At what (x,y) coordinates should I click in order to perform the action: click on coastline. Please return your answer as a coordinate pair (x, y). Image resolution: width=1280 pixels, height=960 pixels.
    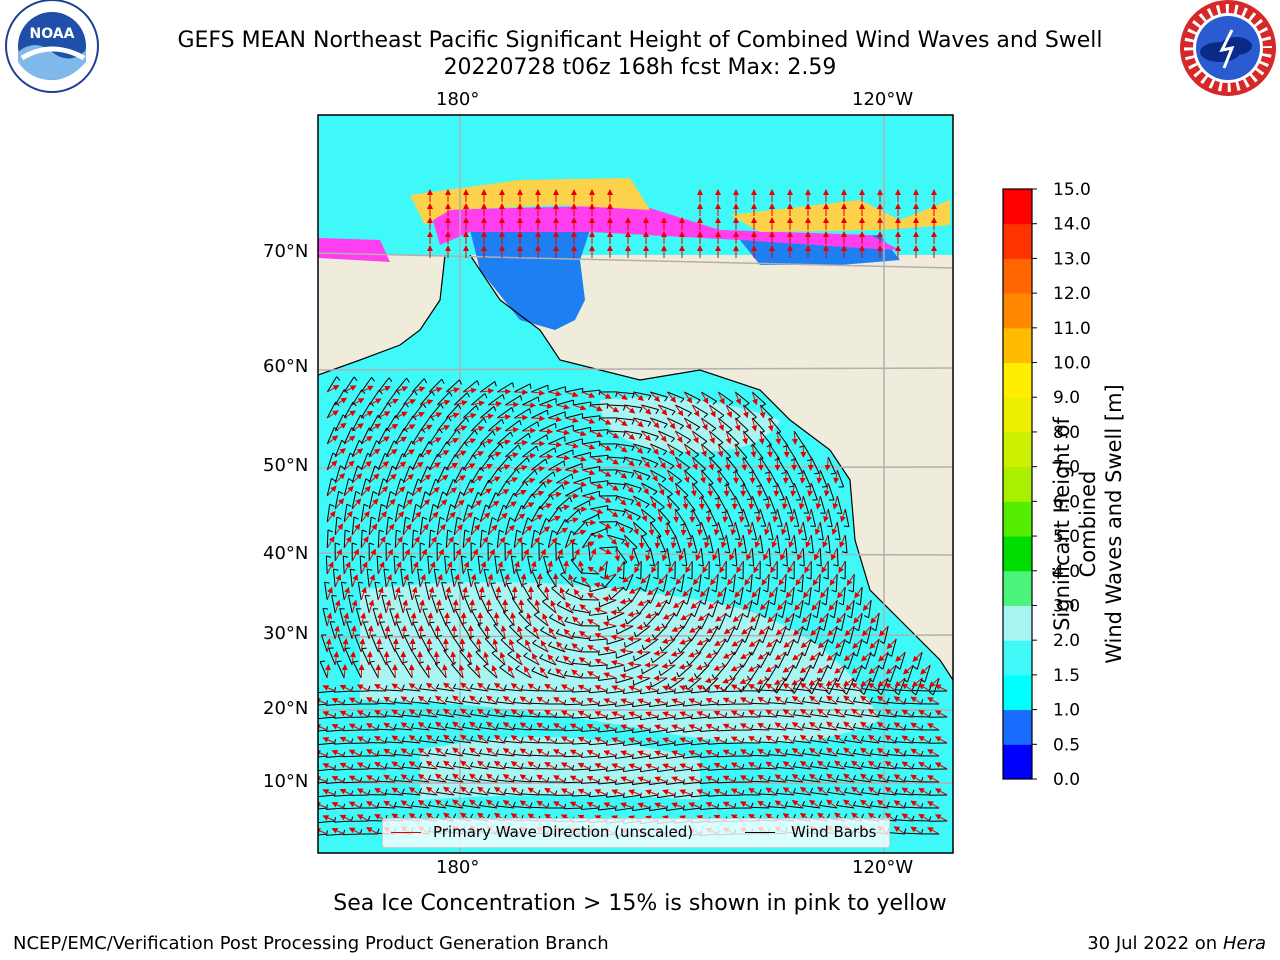
    Looking at the image, I should click on (382, 315).